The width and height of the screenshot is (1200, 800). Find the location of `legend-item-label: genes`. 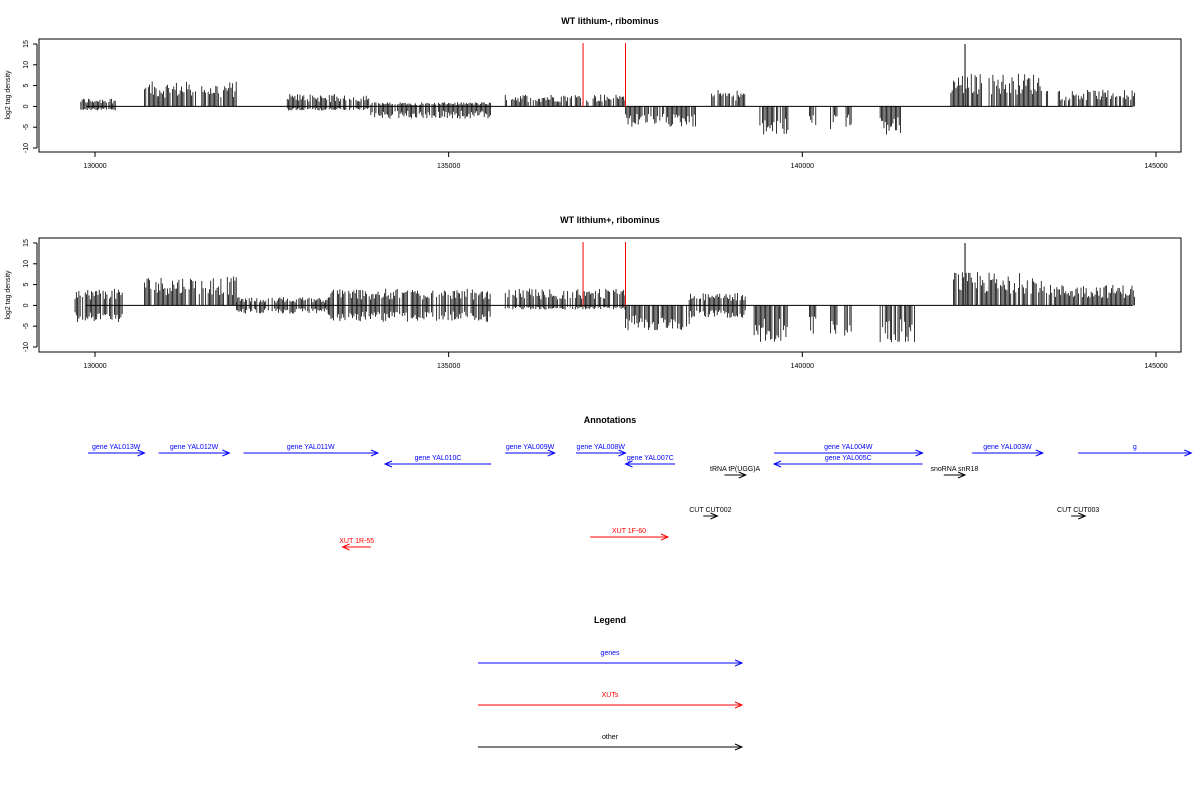

legend-item-label: genes is located at coordinates (610, 653).